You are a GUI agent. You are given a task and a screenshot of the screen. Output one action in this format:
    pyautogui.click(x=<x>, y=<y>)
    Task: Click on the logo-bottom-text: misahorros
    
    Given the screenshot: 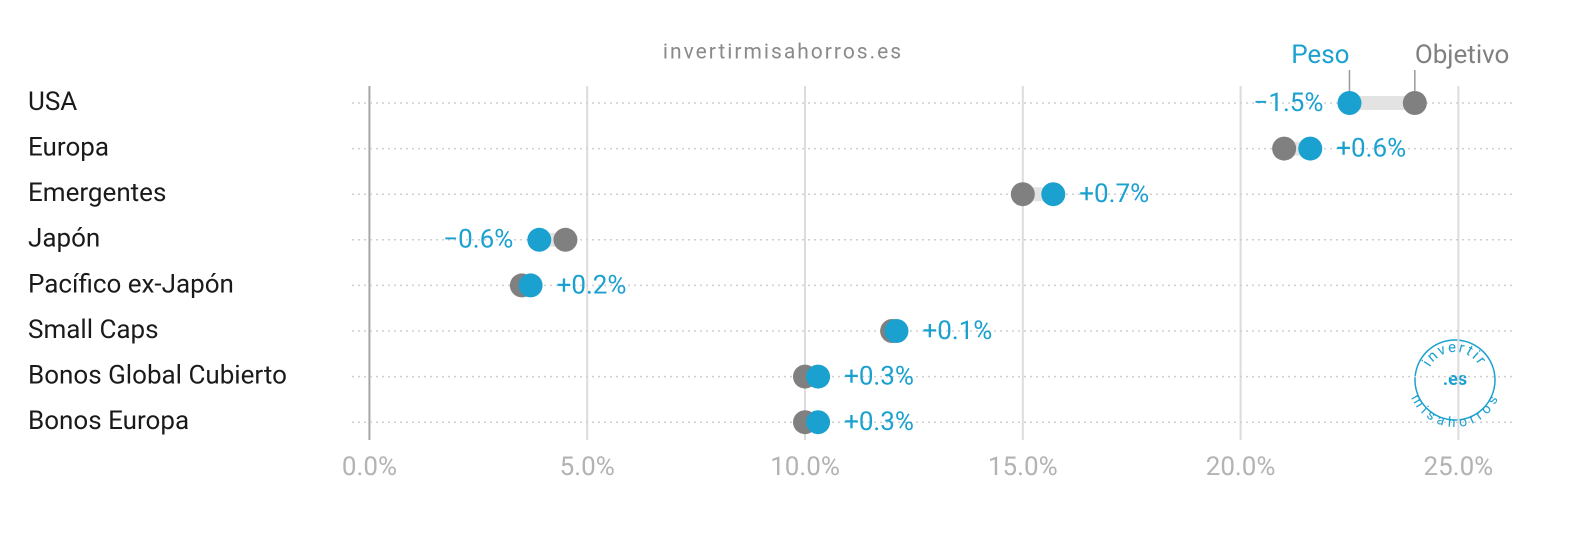 What is the action you would take?
    pyautogui.click(x=1454, y=410)
    